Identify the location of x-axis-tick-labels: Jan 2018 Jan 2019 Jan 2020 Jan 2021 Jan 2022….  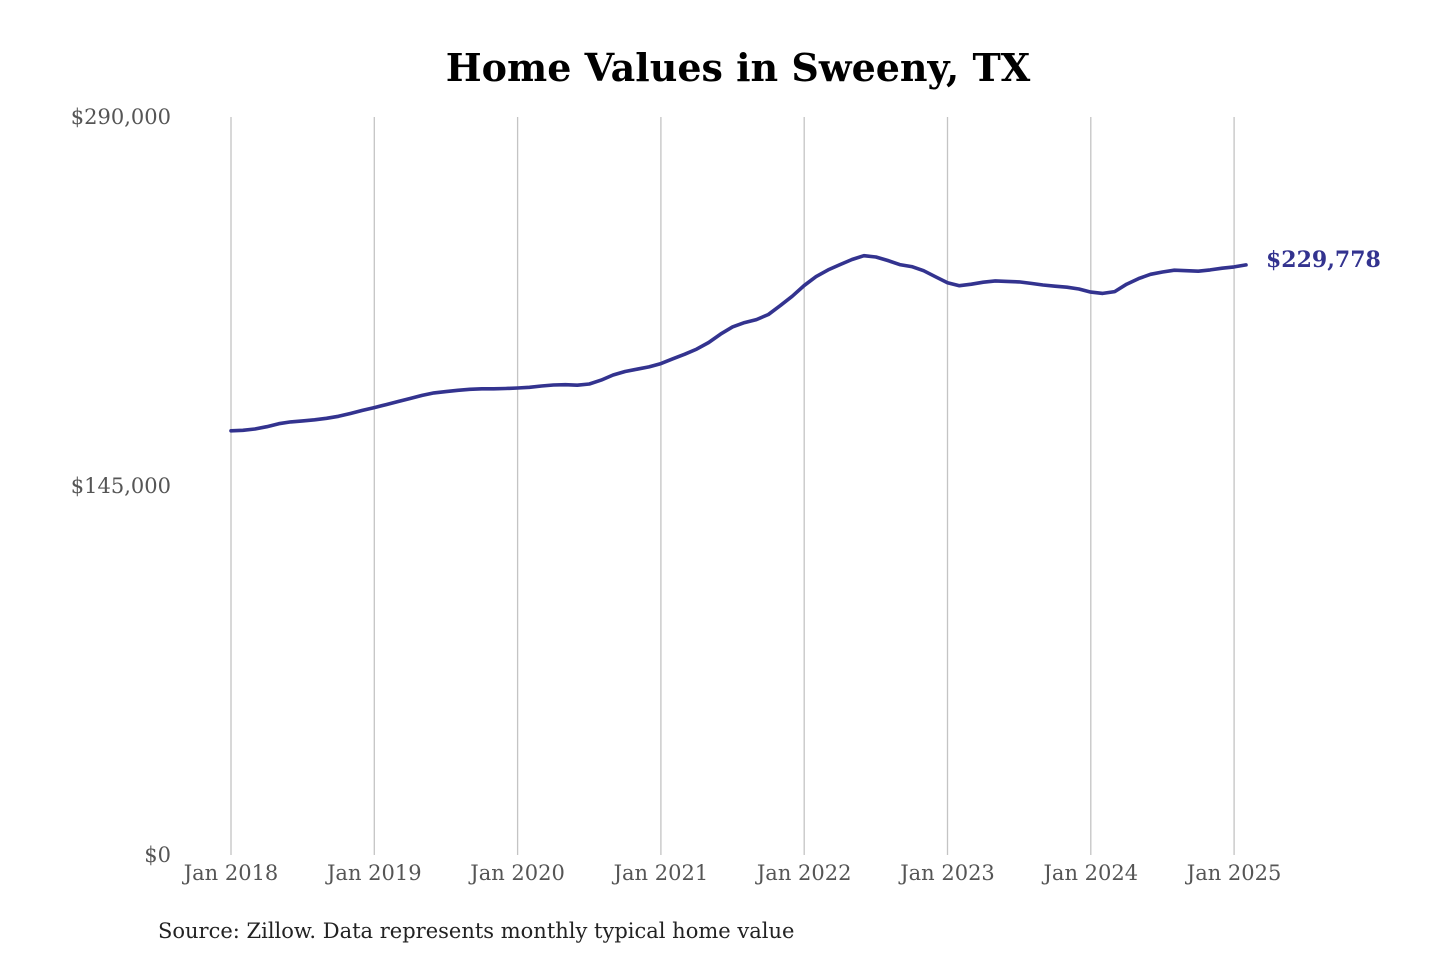
(732, 873).